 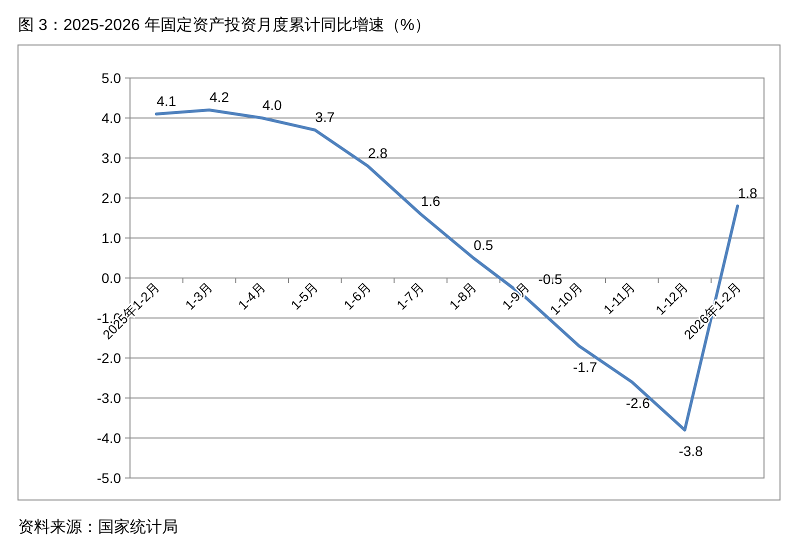 What do you see at coordinates (220, 97) in the screenshot?
I see `data-label: 4.2` at bounding box center [220, 97].